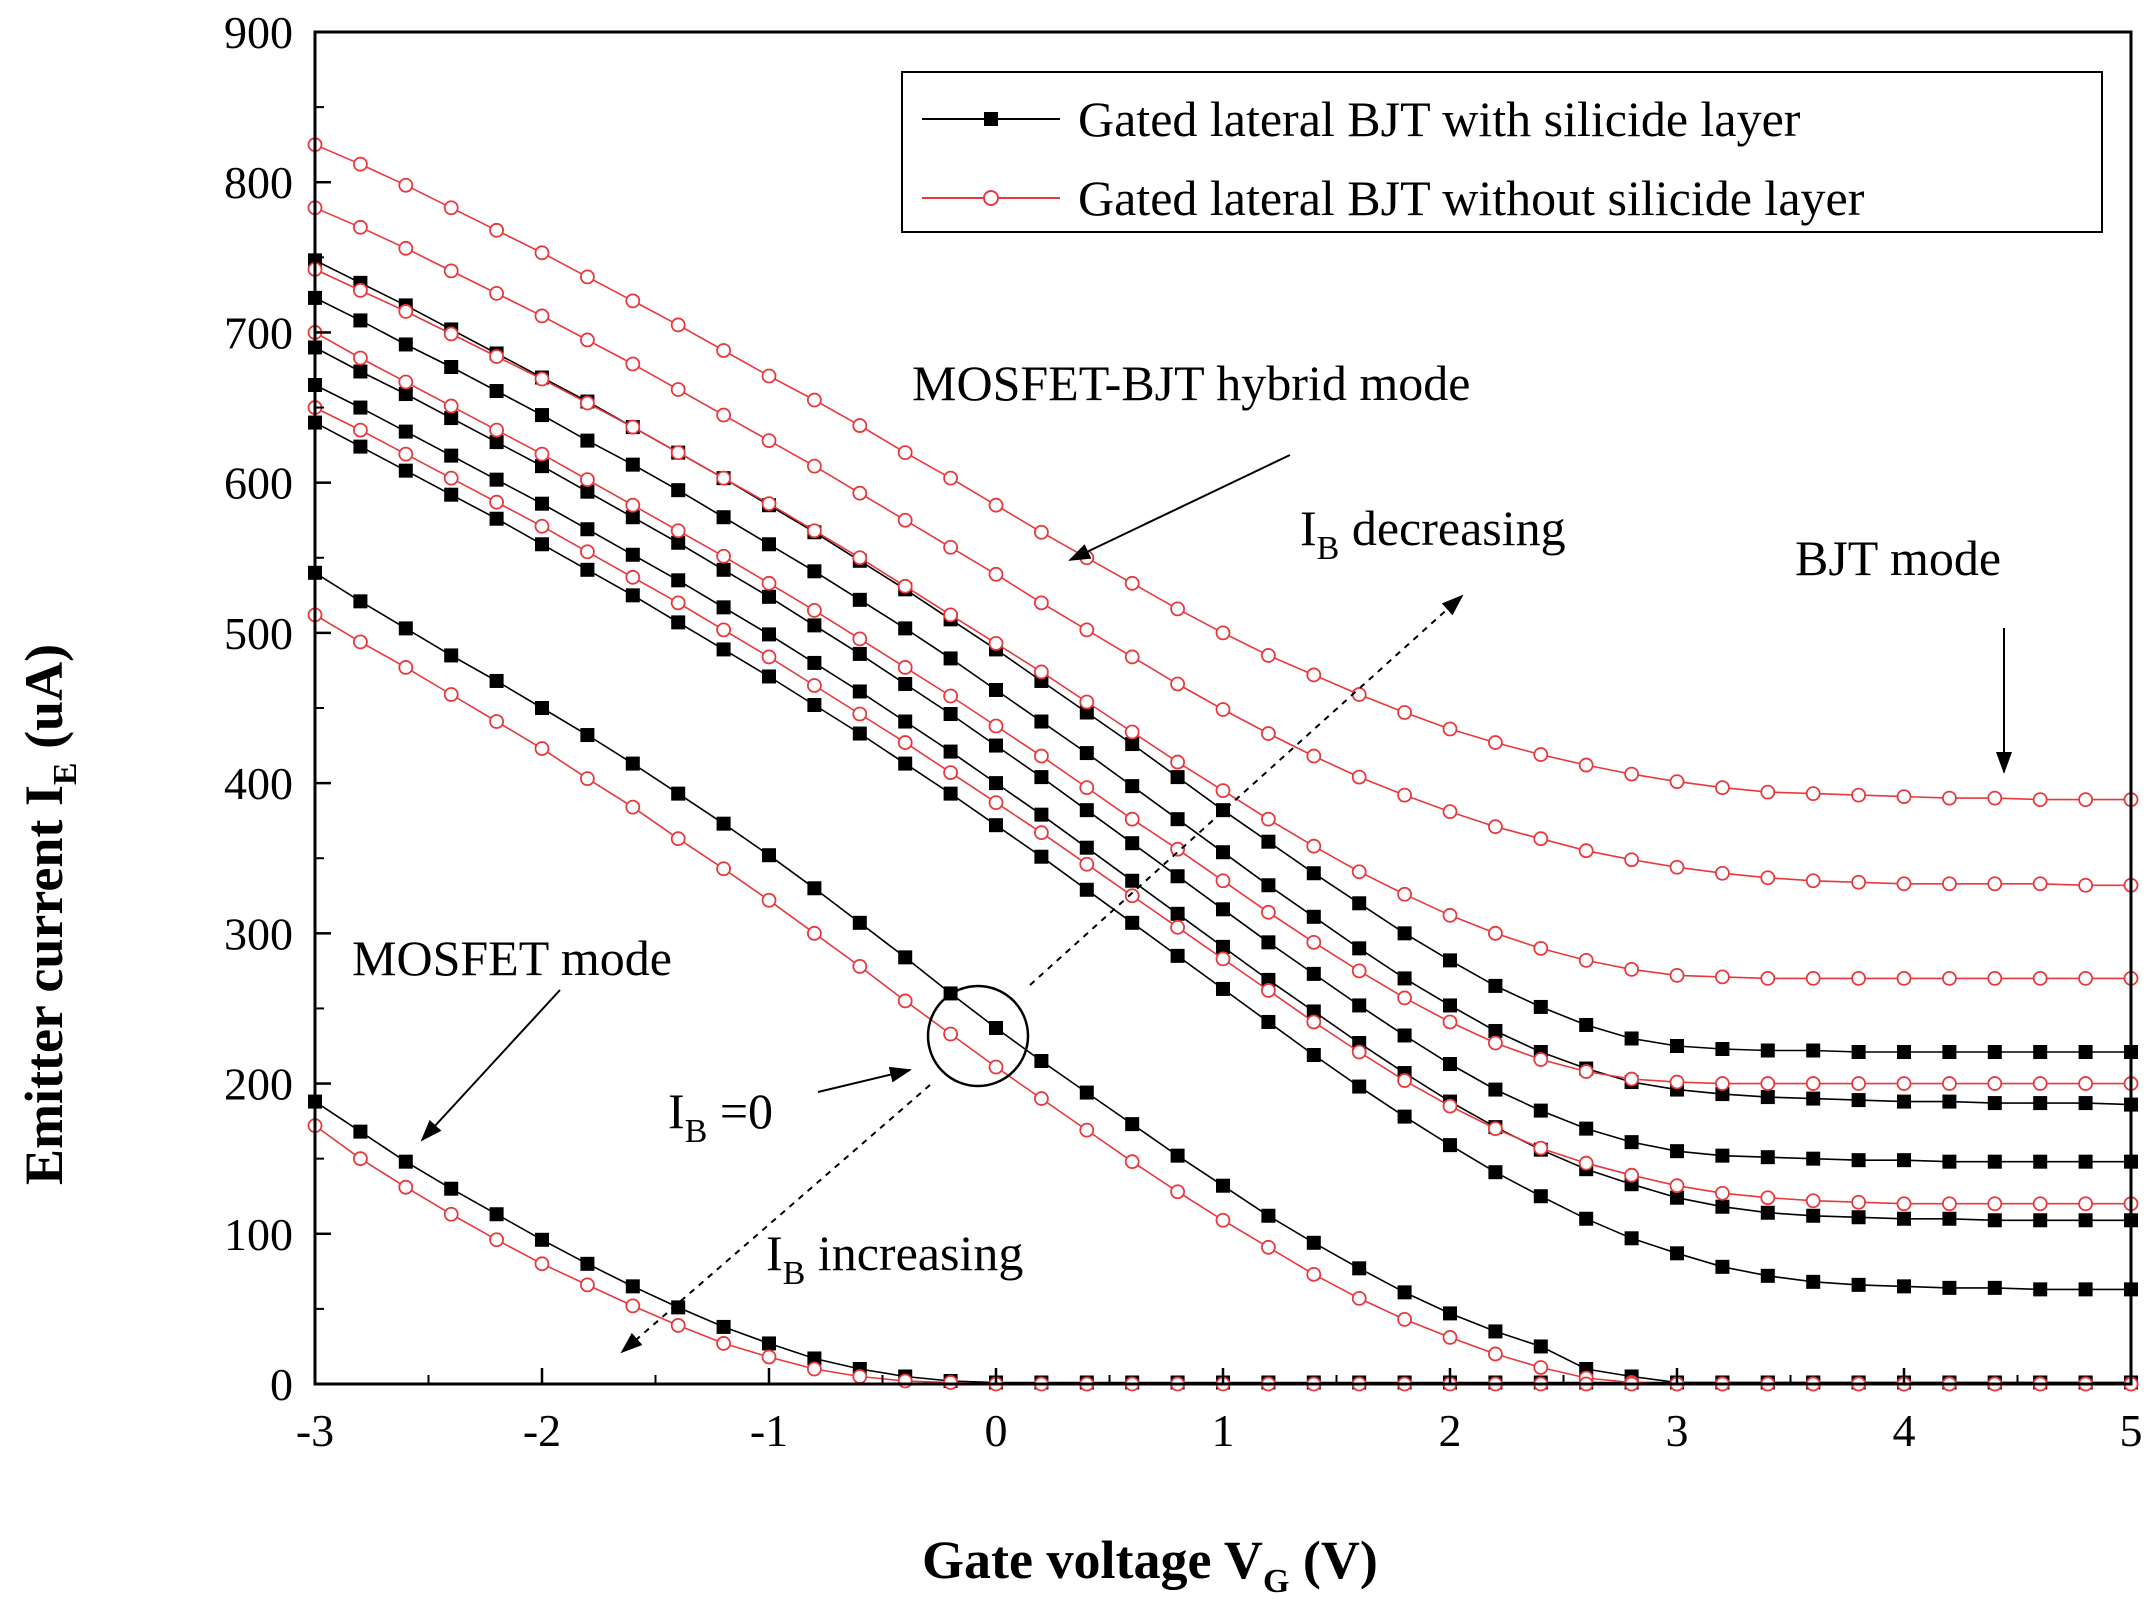 The image size is (2147, 1615). Describe the element at coordinates (258, 1234) in the screenshot. I see `y-tick-label: 100` at that location.